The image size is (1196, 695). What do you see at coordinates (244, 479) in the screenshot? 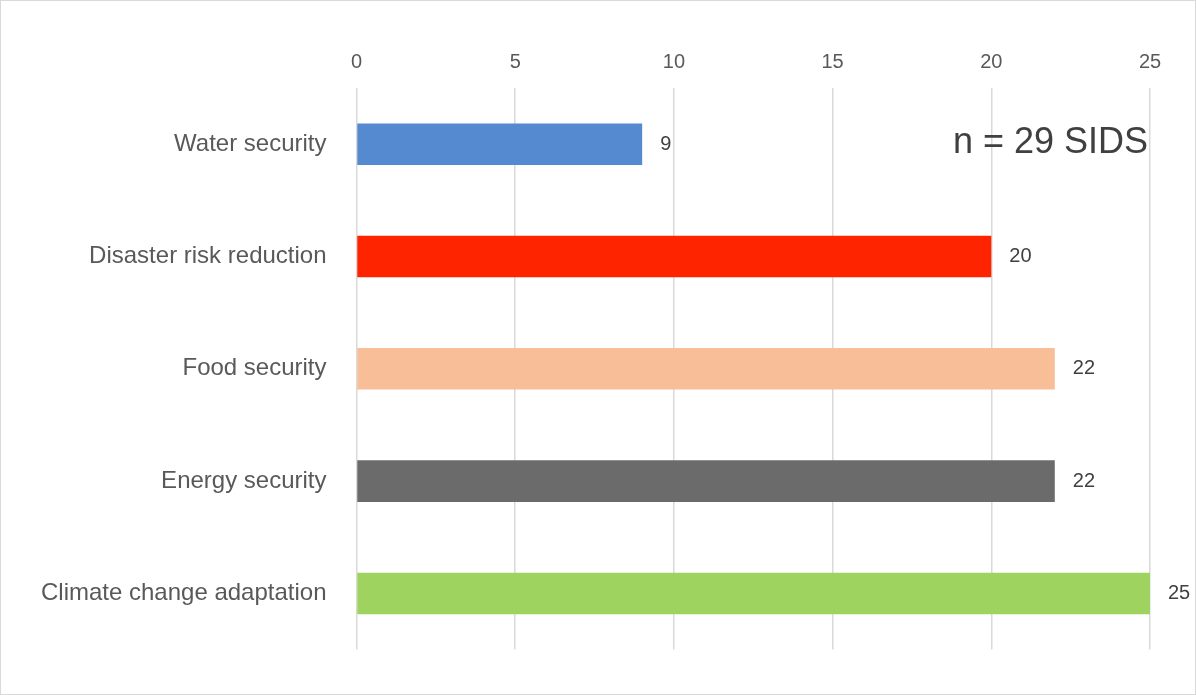
I see `y-tick-label: Energy security` at bounding box center [244, 479].